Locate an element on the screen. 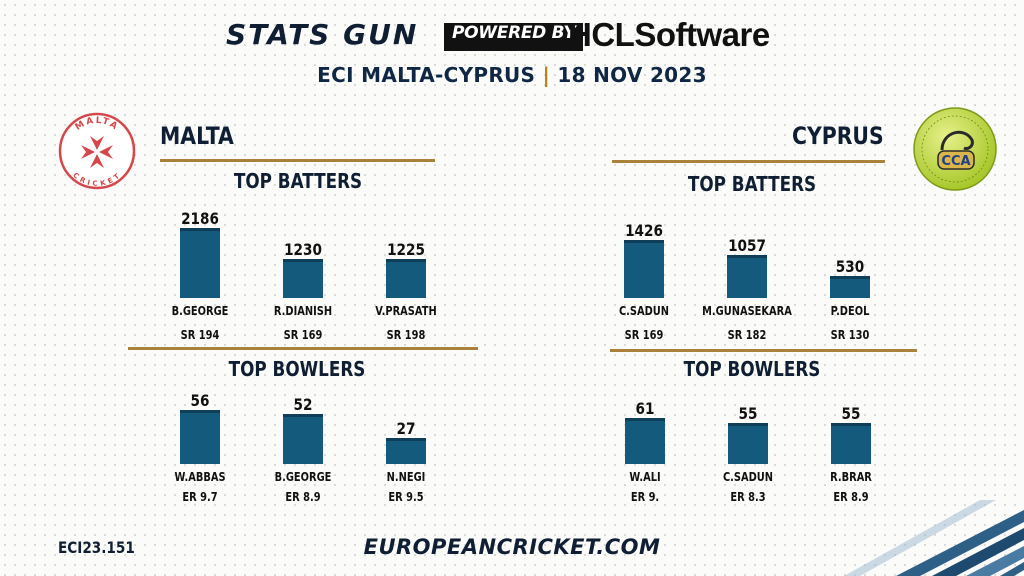 The height and width of the screenshot is (576, 1024). cyprus-top-bowlers-value-c-sadun: 55 is located at coordinates (748, 413).